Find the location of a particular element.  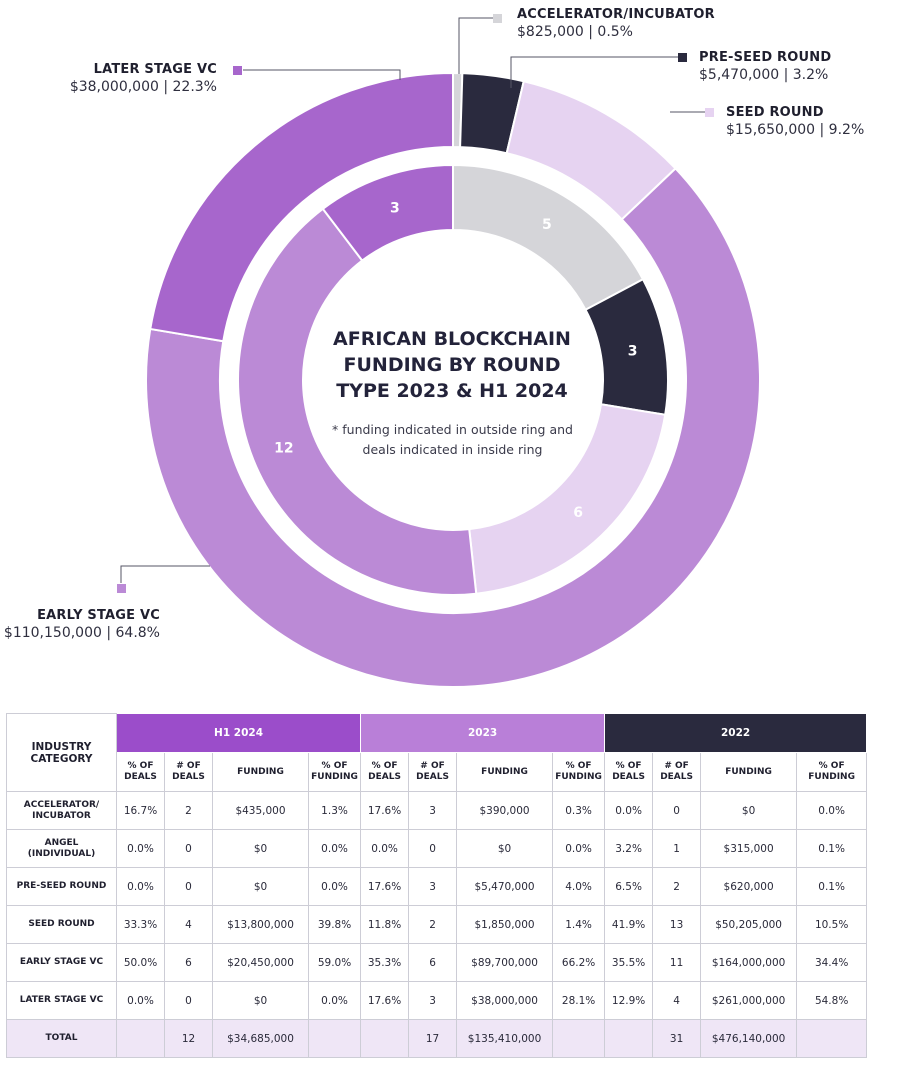

table-cell: 3.2% is located at coordinates (629, 848).